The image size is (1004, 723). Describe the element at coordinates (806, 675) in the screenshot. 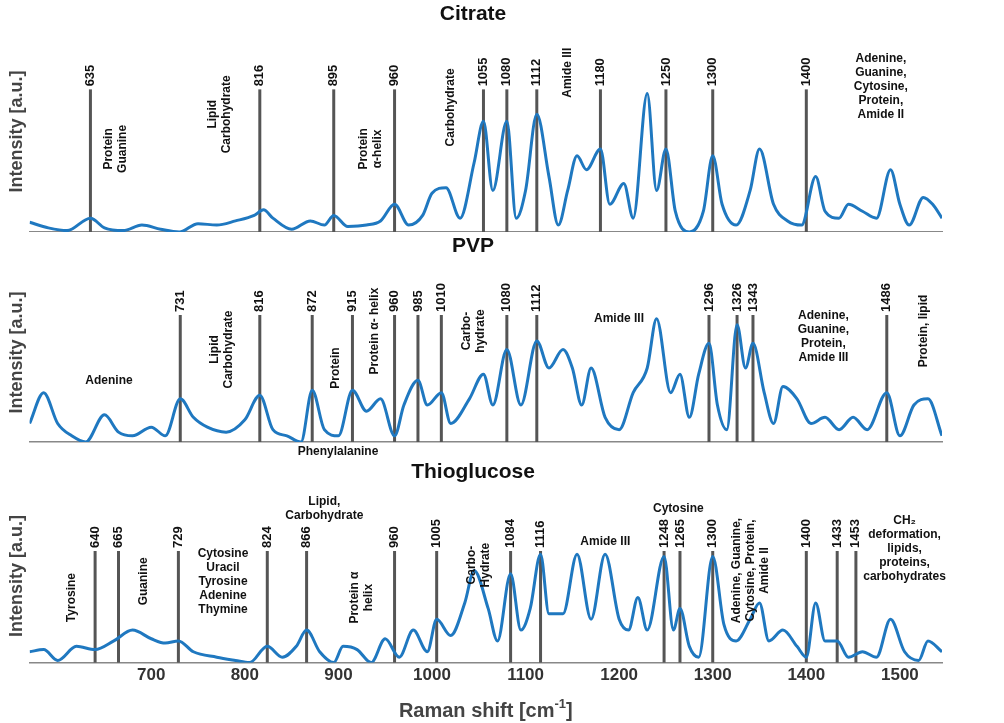

I see `x-tick-label: 1400` at that location.